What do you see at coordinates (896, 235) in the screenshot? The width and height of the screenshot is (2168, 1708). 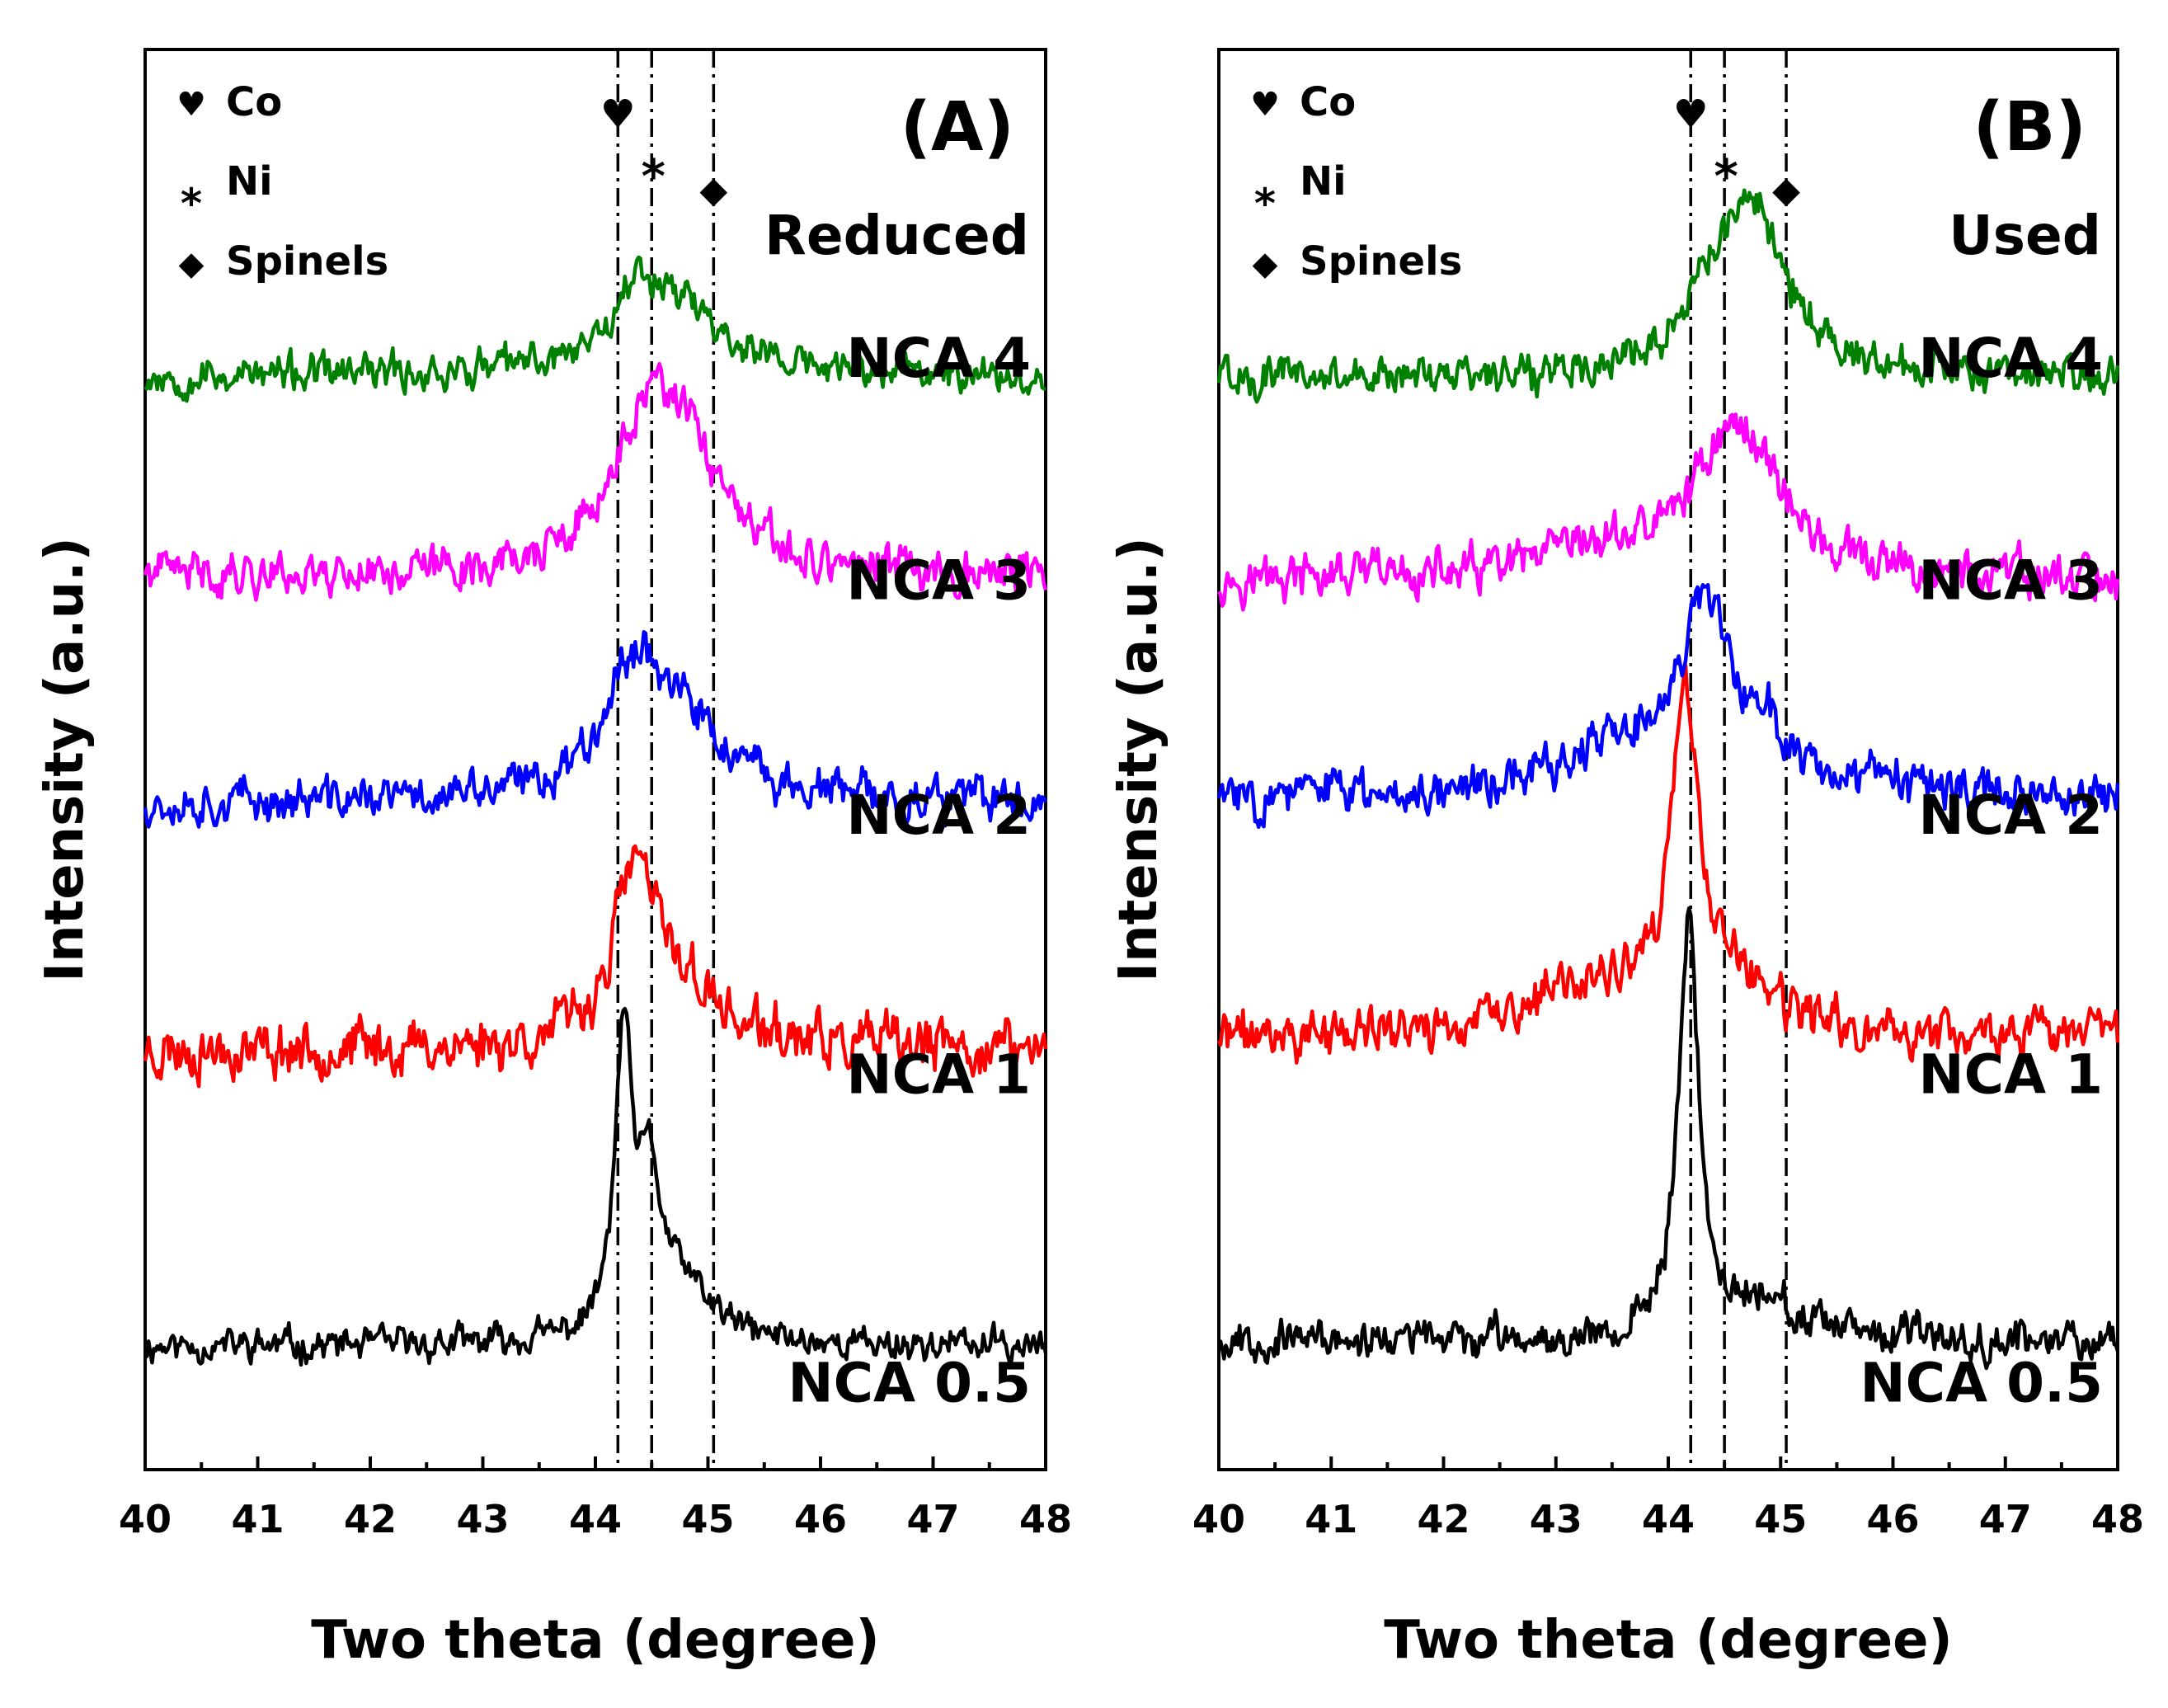 I see `sample-state-label: Reduced` at bounding box center [896, 235].